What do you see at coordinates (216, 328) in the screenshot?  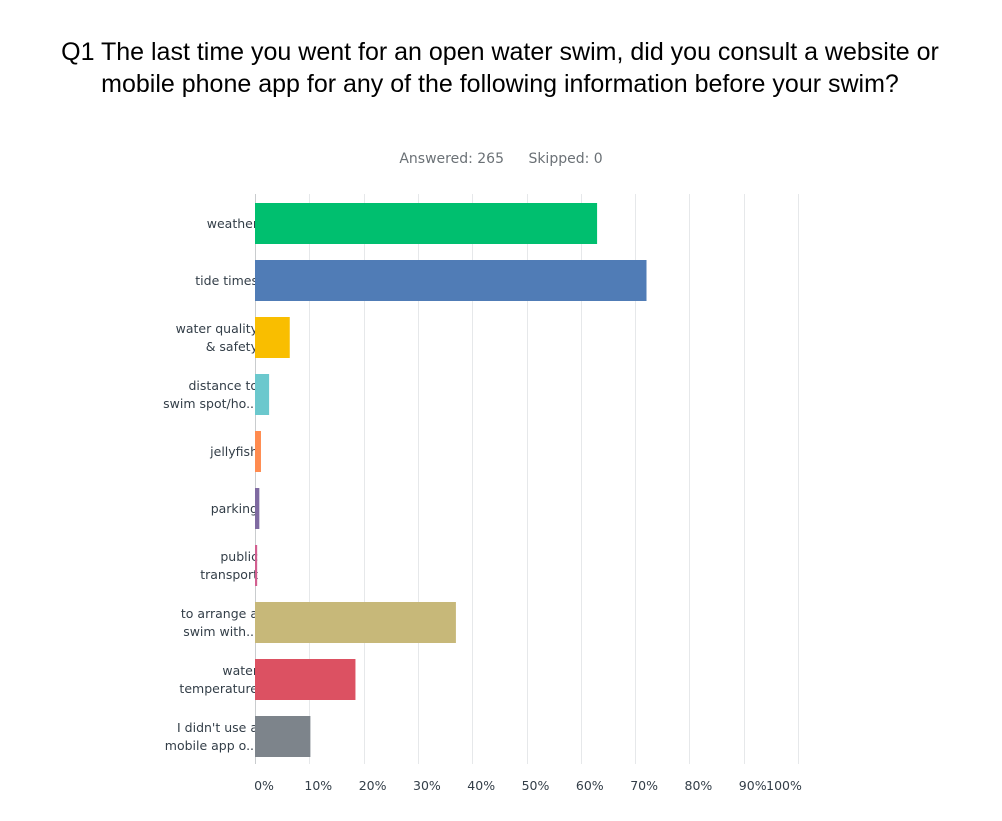 I see `category-label-line: water quality` at bounding box center [216, 328].